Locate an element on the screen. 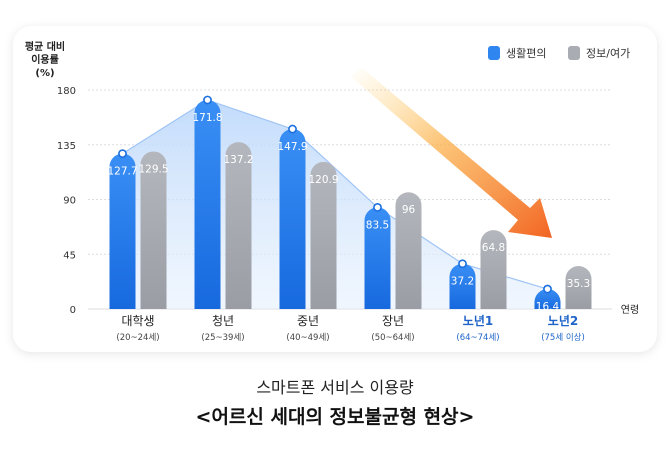 The height and width of the screenshot is (449, 670). bar-value-label: 129.5 is located at coordinates (153, 169).